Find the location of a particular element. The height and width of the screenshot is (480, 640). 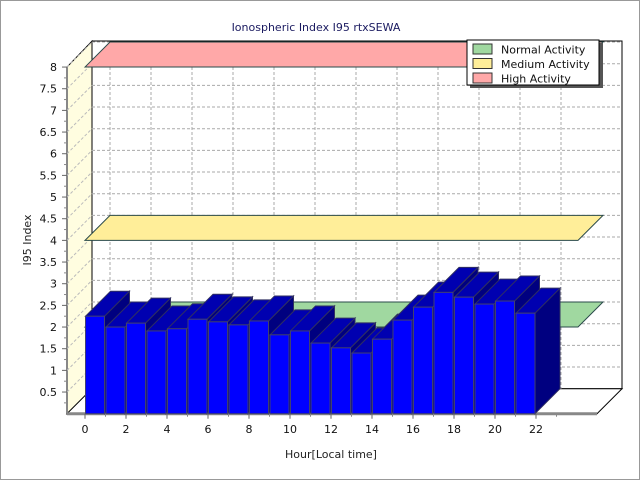

x-tick-label: 4 is located at coordinates (167, 429).